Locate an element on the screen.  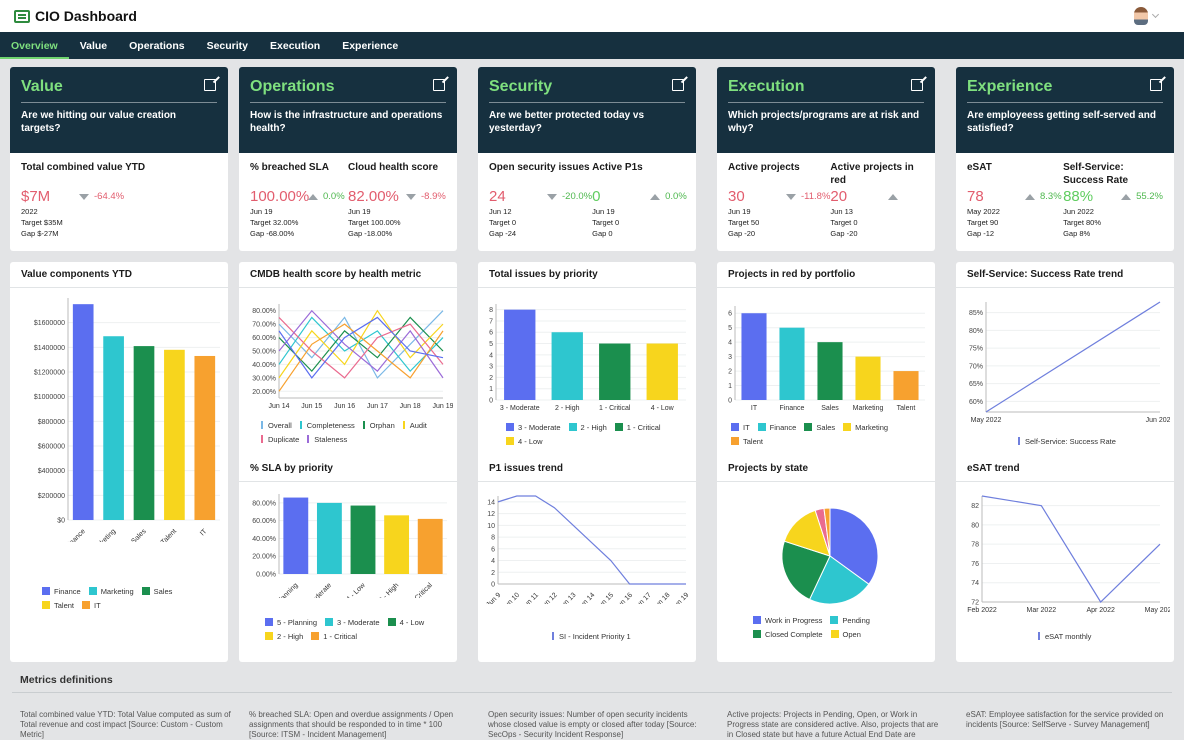
x-tick-label: Mar 2022 is located at coordinates (1042, 610).